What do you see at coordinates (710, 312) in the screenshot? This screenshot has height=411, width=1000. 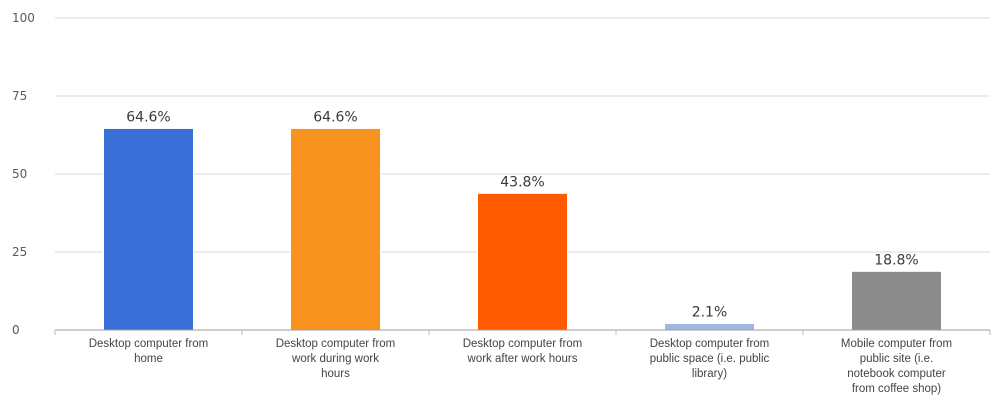 I see `data-label-4: 2.1%` at bounding box center [710, 312].